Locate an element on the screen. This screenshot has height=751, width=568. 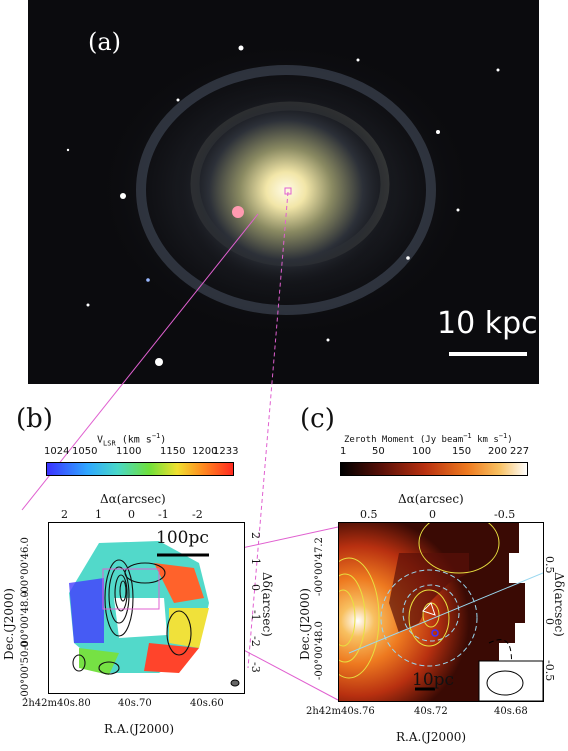
panel-b-top-tick: 2 is located at coordinates (64, 514).